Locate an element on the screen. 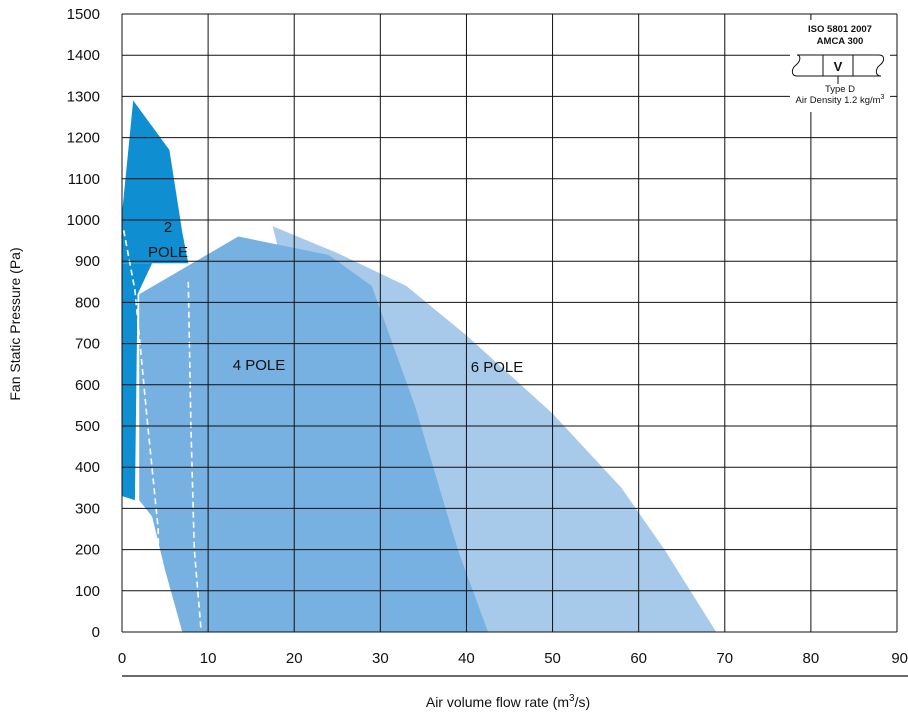 This screenshot has width=908, height=715. x-tick-label: 20 is located at coordinates (294, 658).